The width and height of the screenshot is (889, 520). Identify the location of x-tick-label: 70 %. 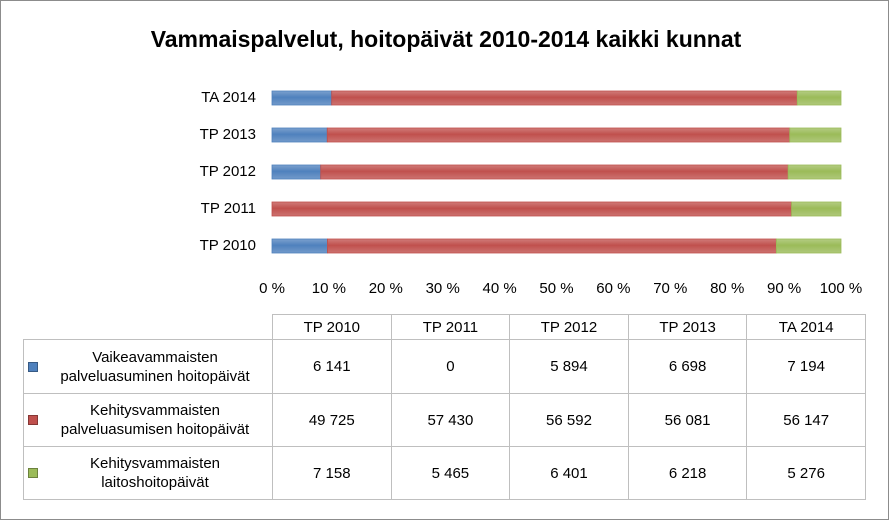
(670, 288).